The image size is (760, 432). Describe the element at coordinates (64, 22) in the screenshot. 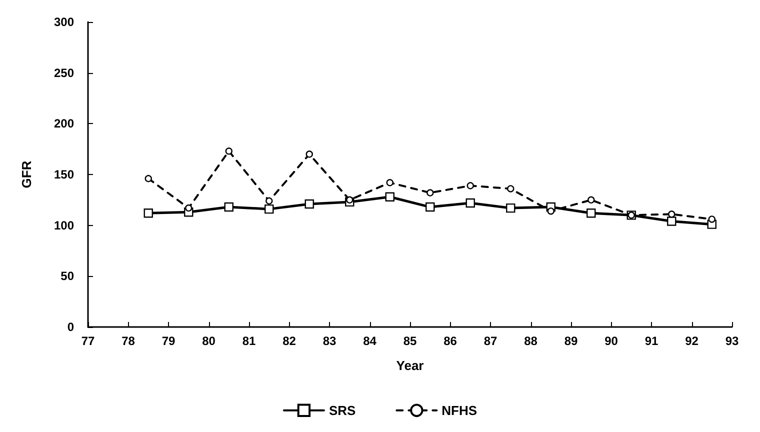

I see `y-tick-label: 300` at that location.